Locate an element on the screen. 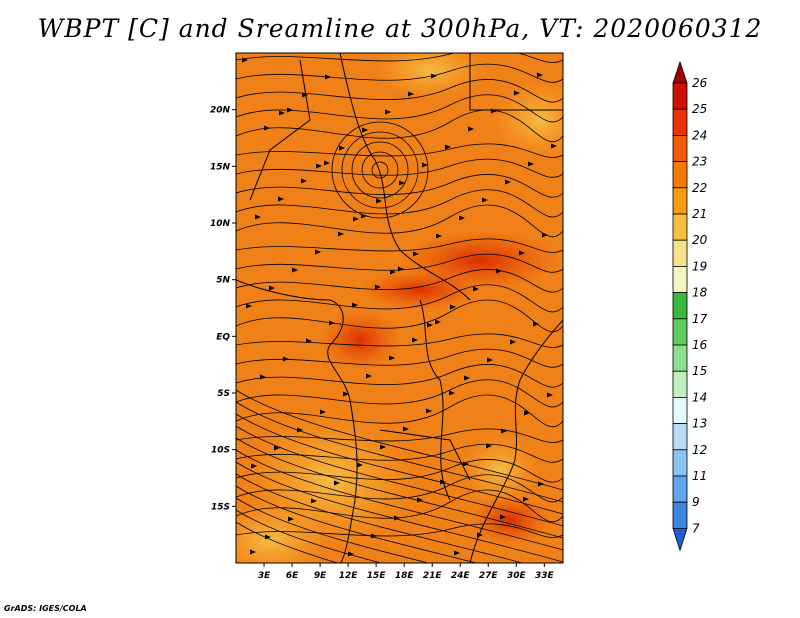 The image size is (800, 618). colorbar-level-label: 12 is located at coordinates (699, 450).